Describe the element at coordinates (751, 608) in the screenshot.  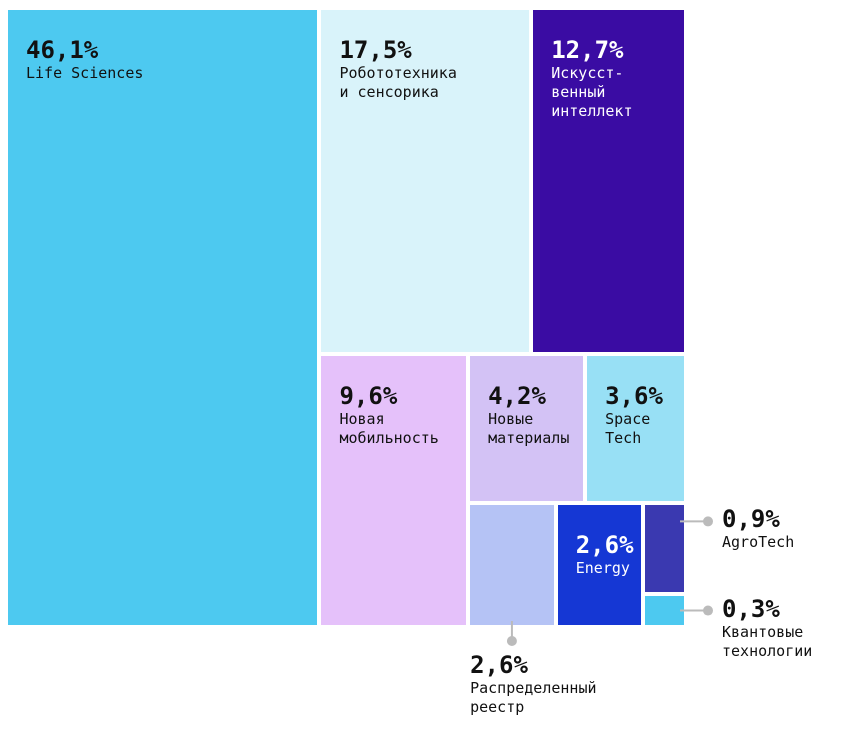
I see `value-label: 0,3%` at that location.